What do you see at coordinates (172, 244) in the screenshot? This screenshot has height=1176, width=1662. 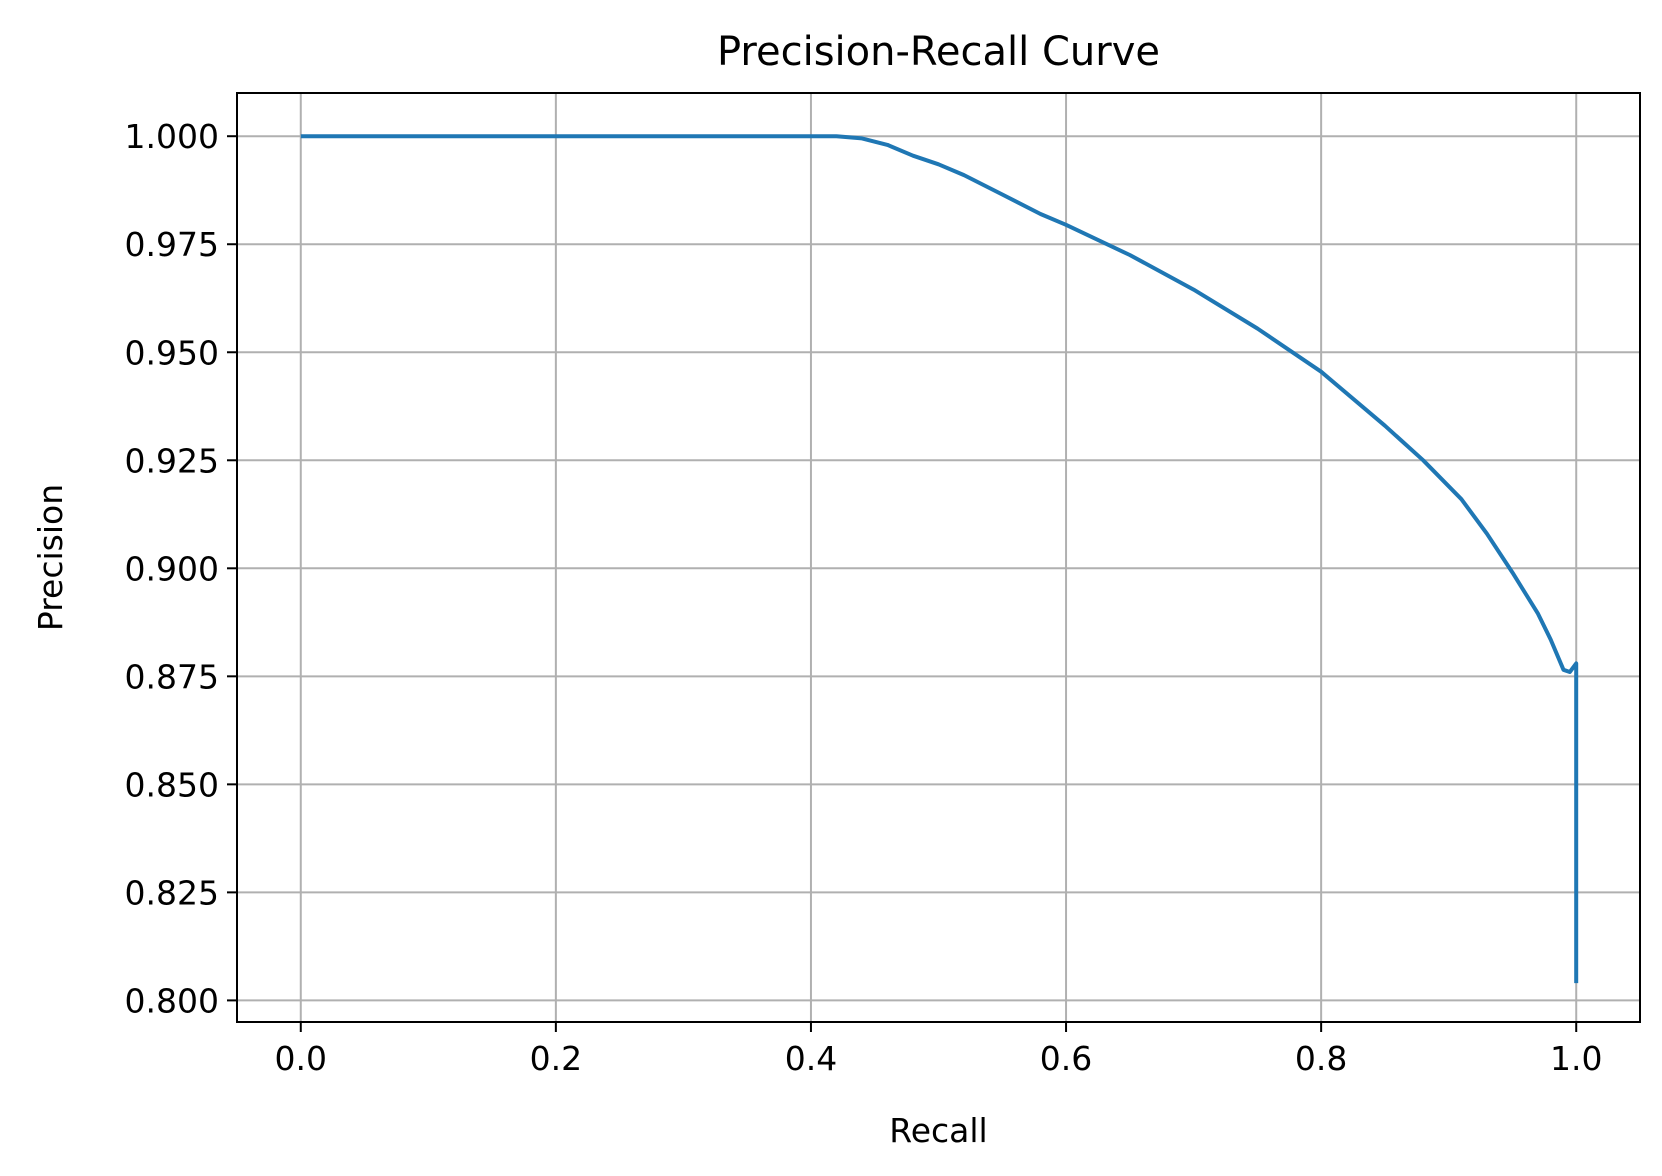 I see `y-tick-label: 0.975` at bounding box center [172, 244].